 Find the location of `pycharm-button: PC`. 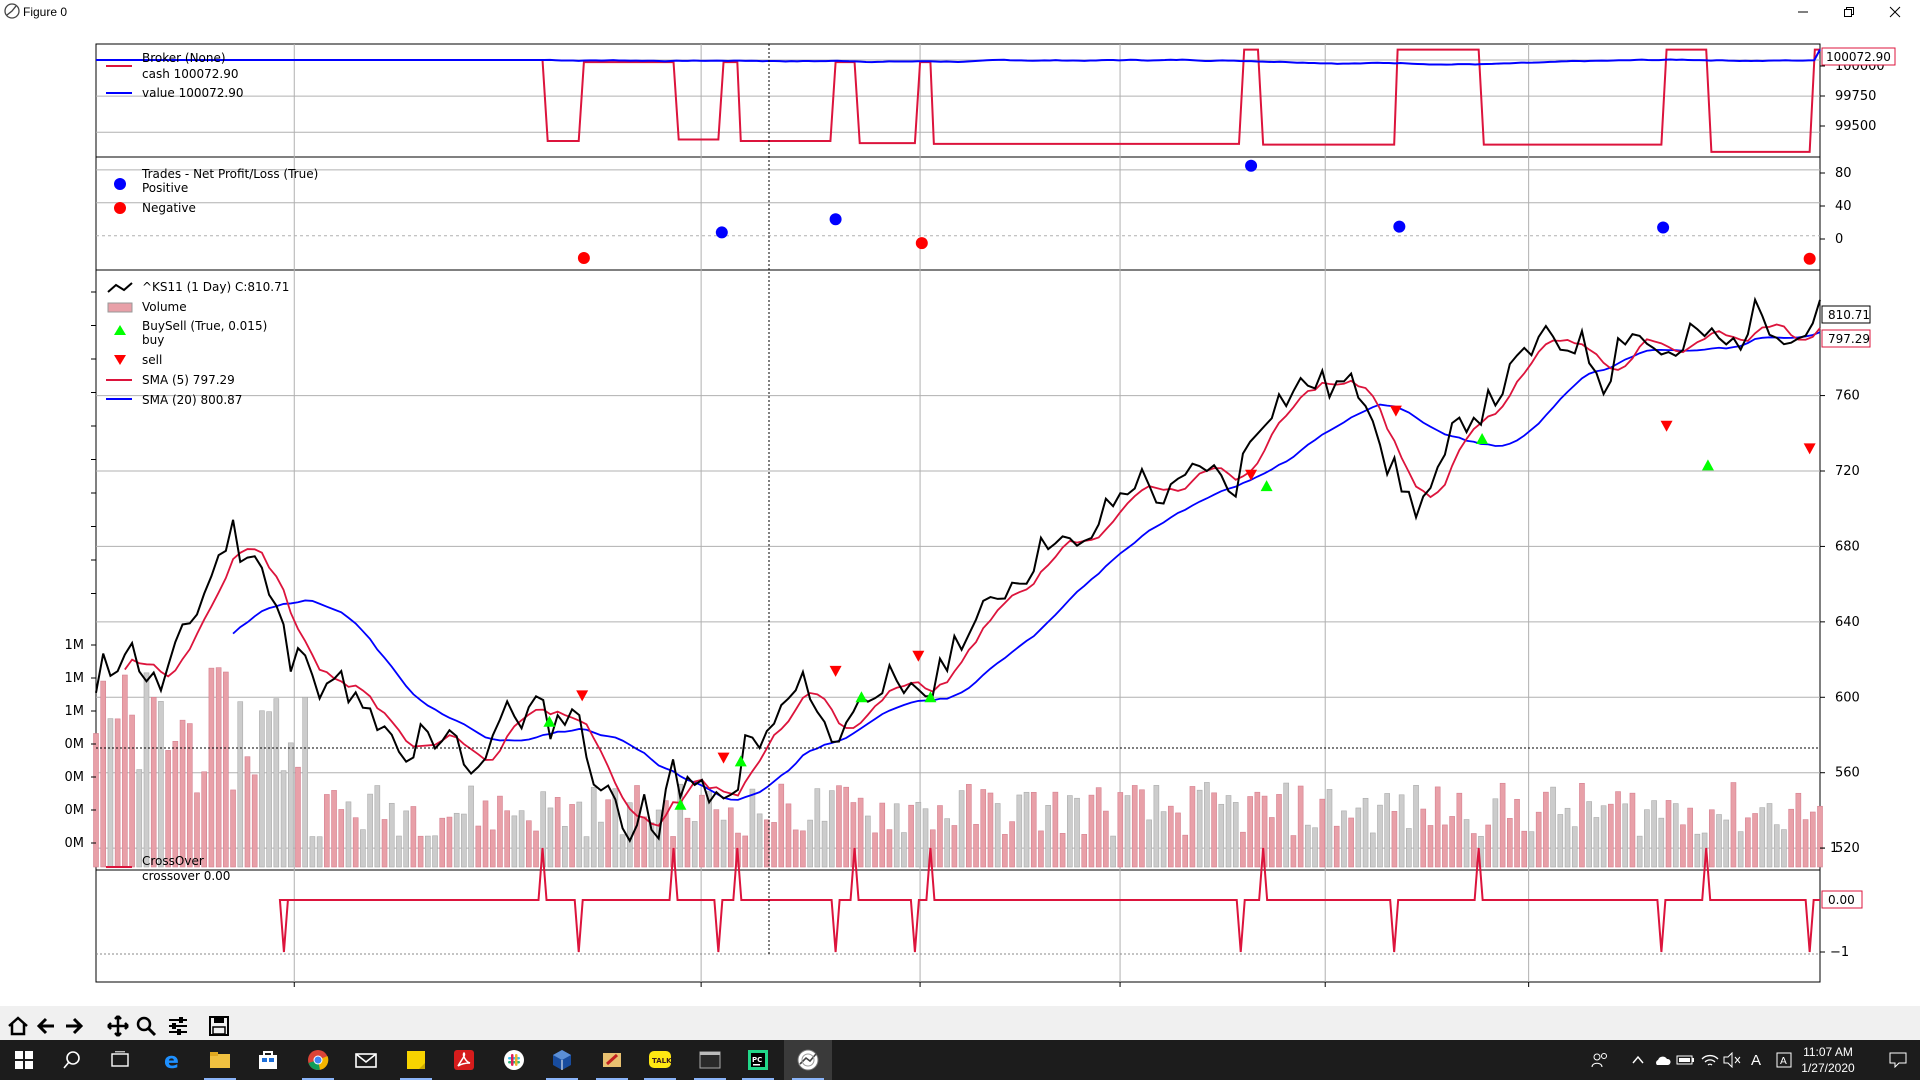

pycharm-button: PC is located at coordinates (758, 1060).